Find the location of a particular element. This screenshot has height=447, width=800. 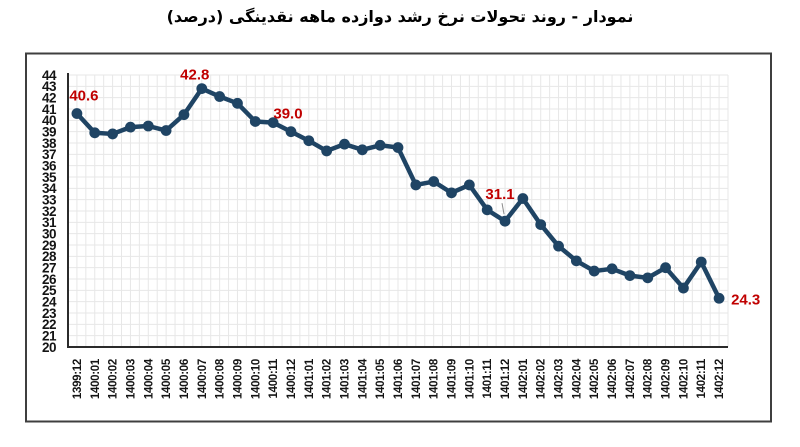

y-tick-label: 22 is located at coordinates (49, 324).